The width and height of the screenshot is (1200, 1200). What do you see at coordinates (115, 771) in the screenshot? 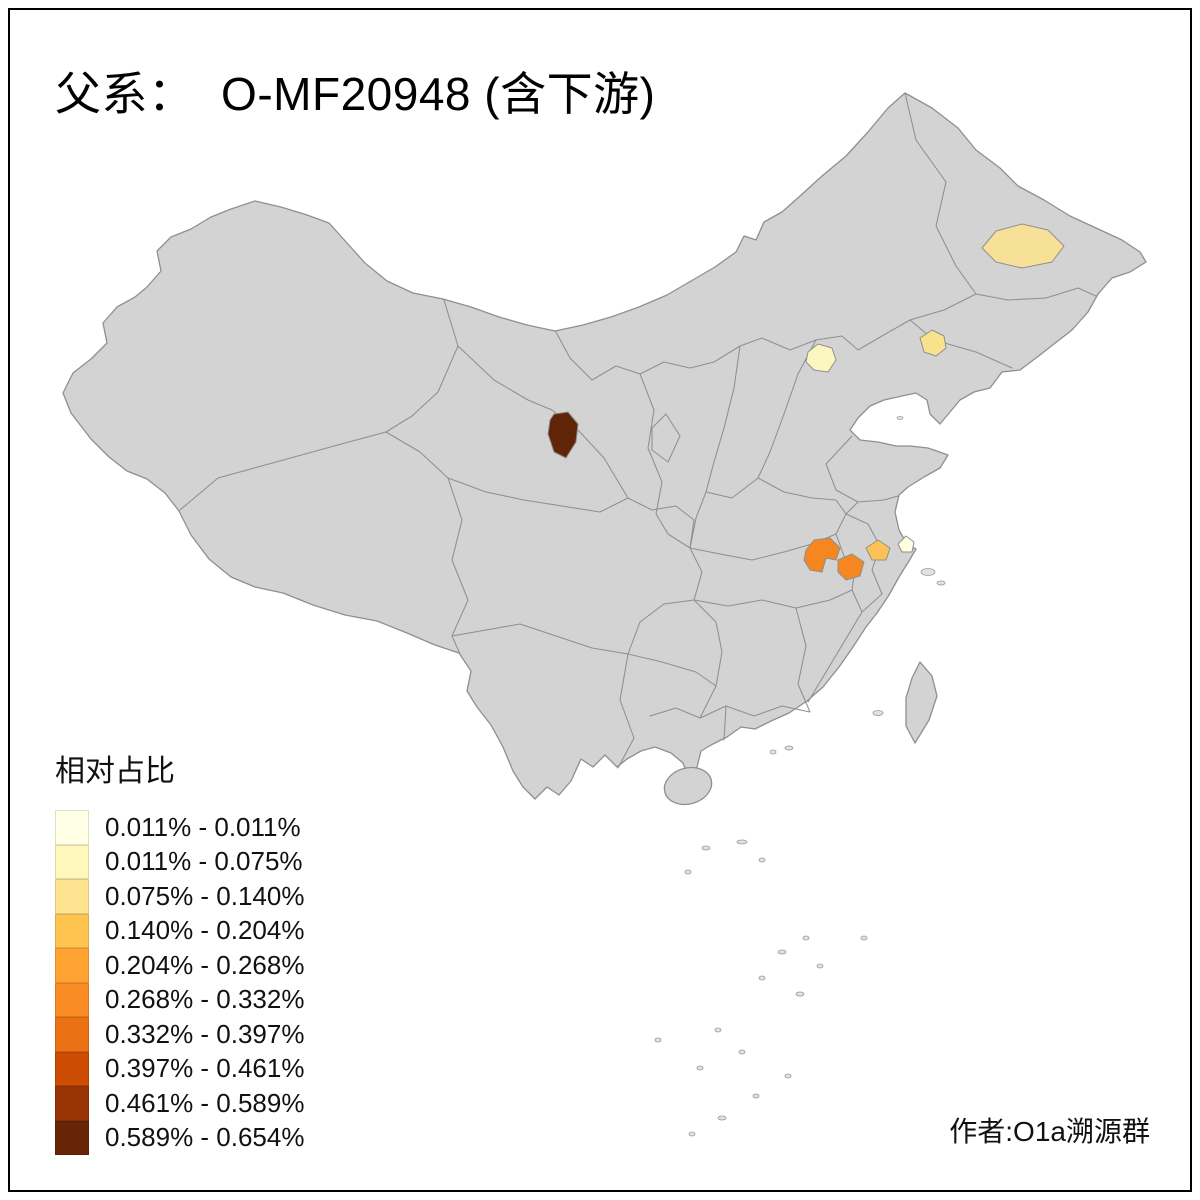
I see `legend-title: 相对占比` at bounding box center [115, 771].